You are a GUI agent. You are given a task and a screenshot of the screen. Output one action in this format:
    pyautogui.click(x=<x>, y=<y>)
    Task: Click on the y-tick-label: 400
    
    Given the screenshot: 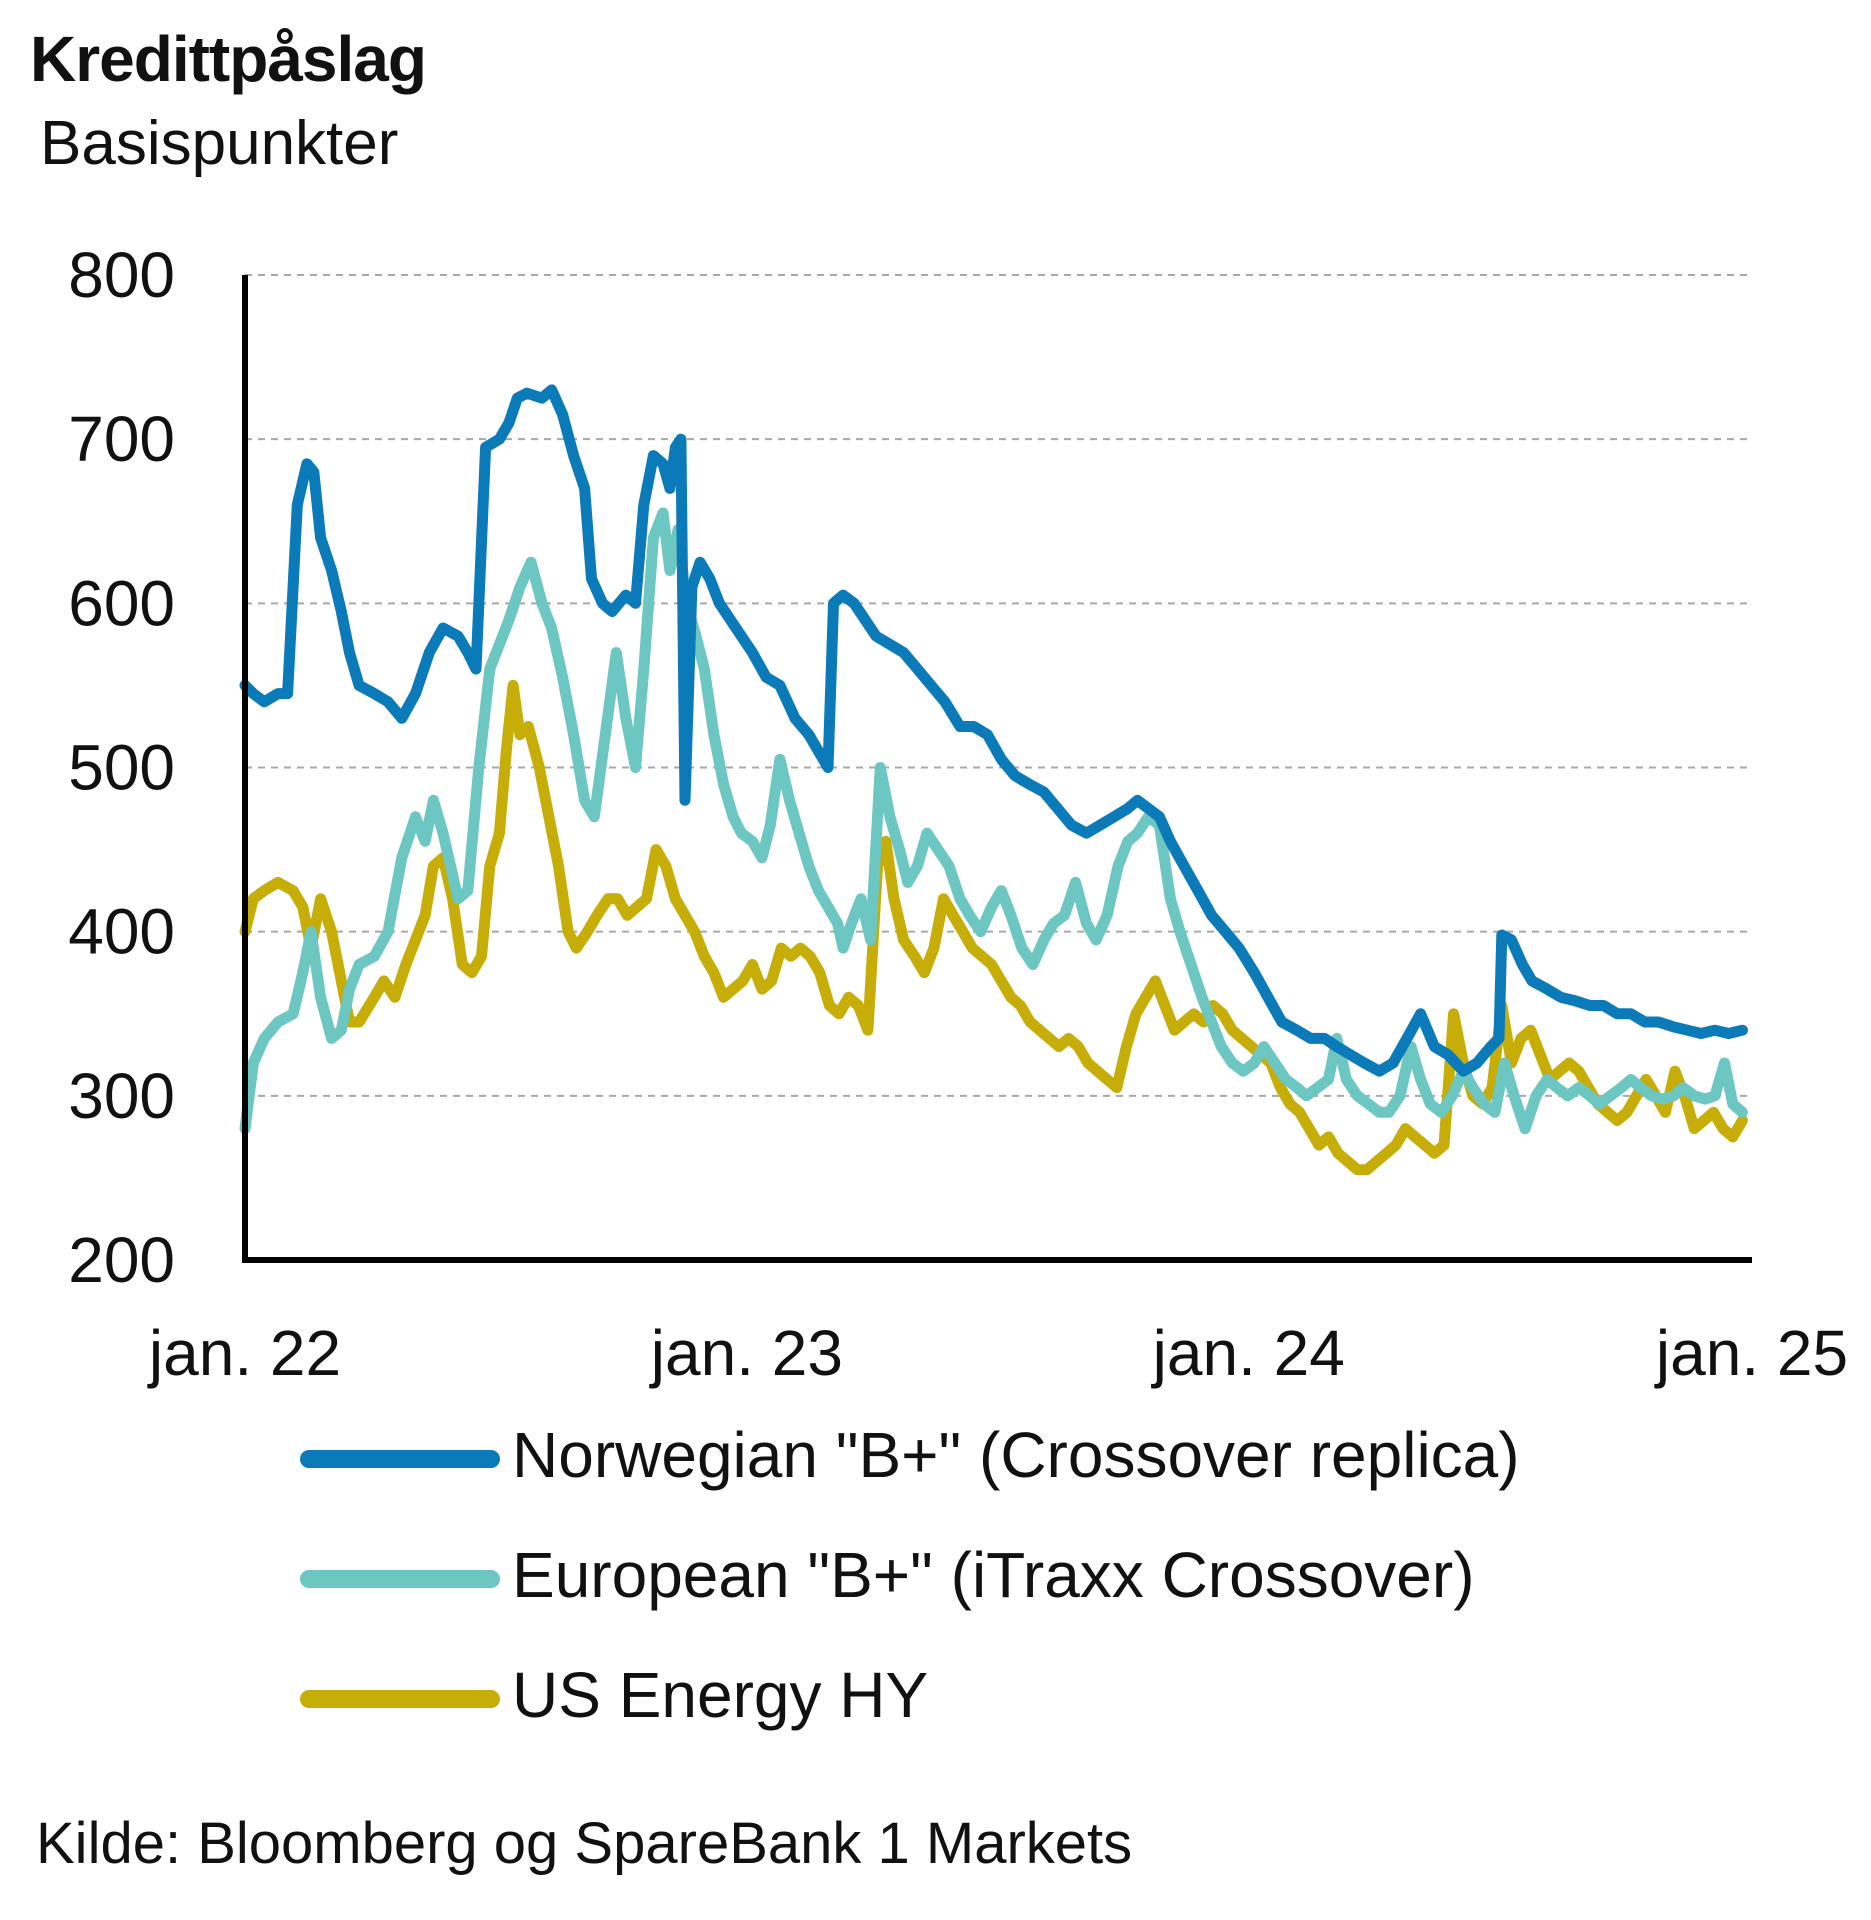 What is the action you would take?
    pyautogui.click(x=121, y=932)
    